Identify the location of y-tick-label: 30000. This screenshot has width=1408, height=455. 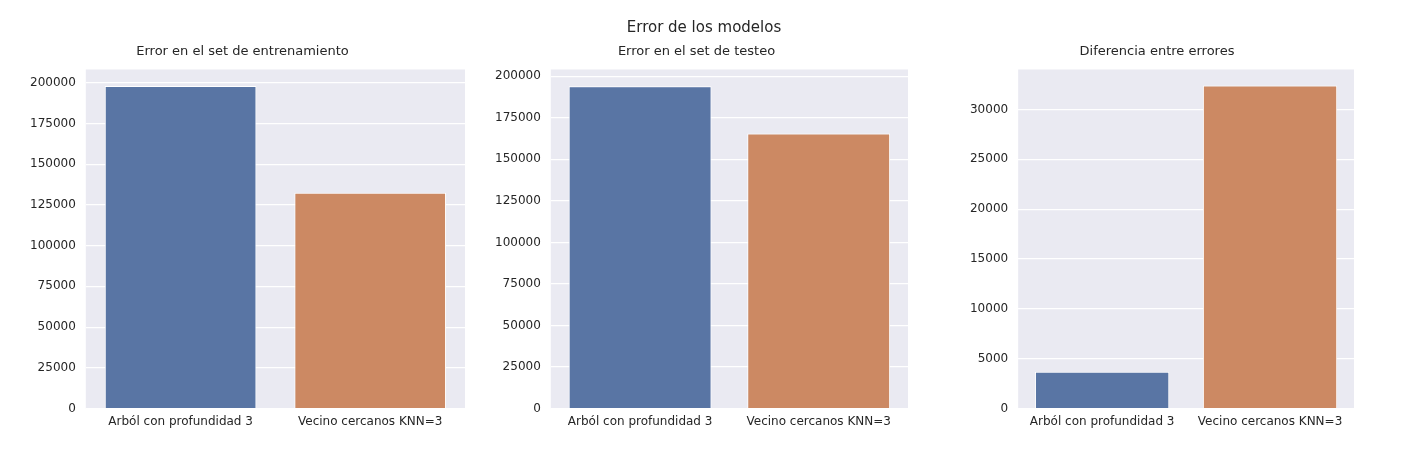
(989, 108).